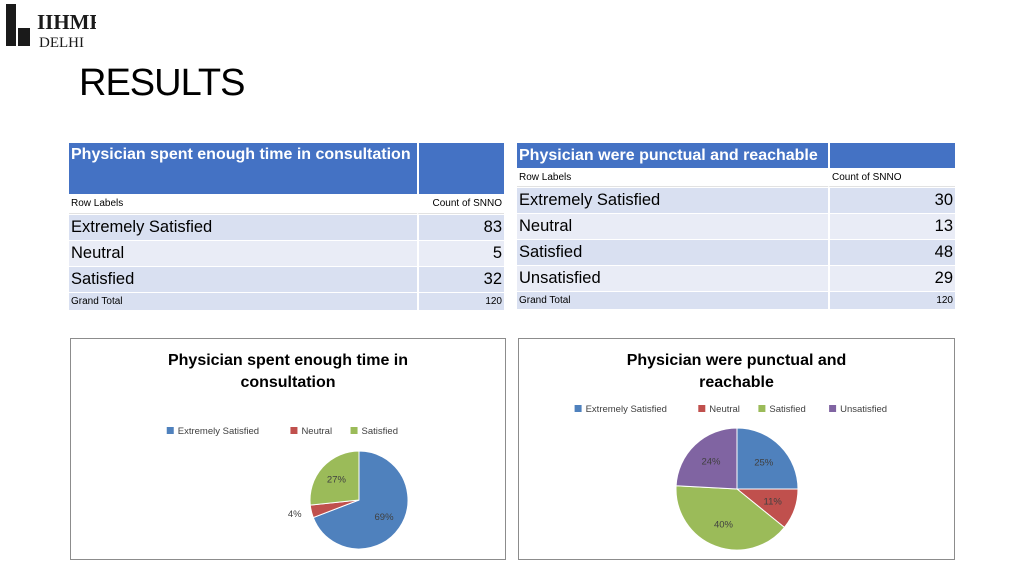 This screenshot has height=576, width=1024. I want to click on pie-data-label: 69%, so click(385, 517).